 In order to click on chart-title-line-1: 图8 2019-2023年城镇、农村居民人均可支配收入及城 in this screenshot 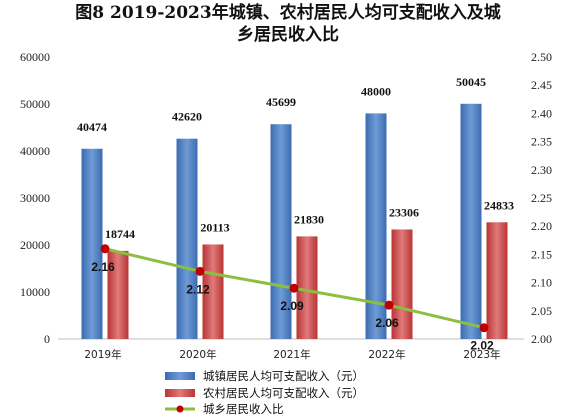, I will do `click(288, 13)`.